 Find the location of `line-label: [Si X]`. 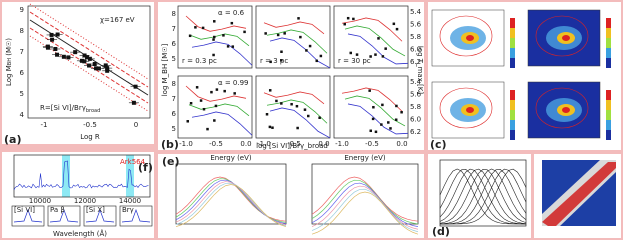

line-label: [Si X] is located at coordinates (95, 210).